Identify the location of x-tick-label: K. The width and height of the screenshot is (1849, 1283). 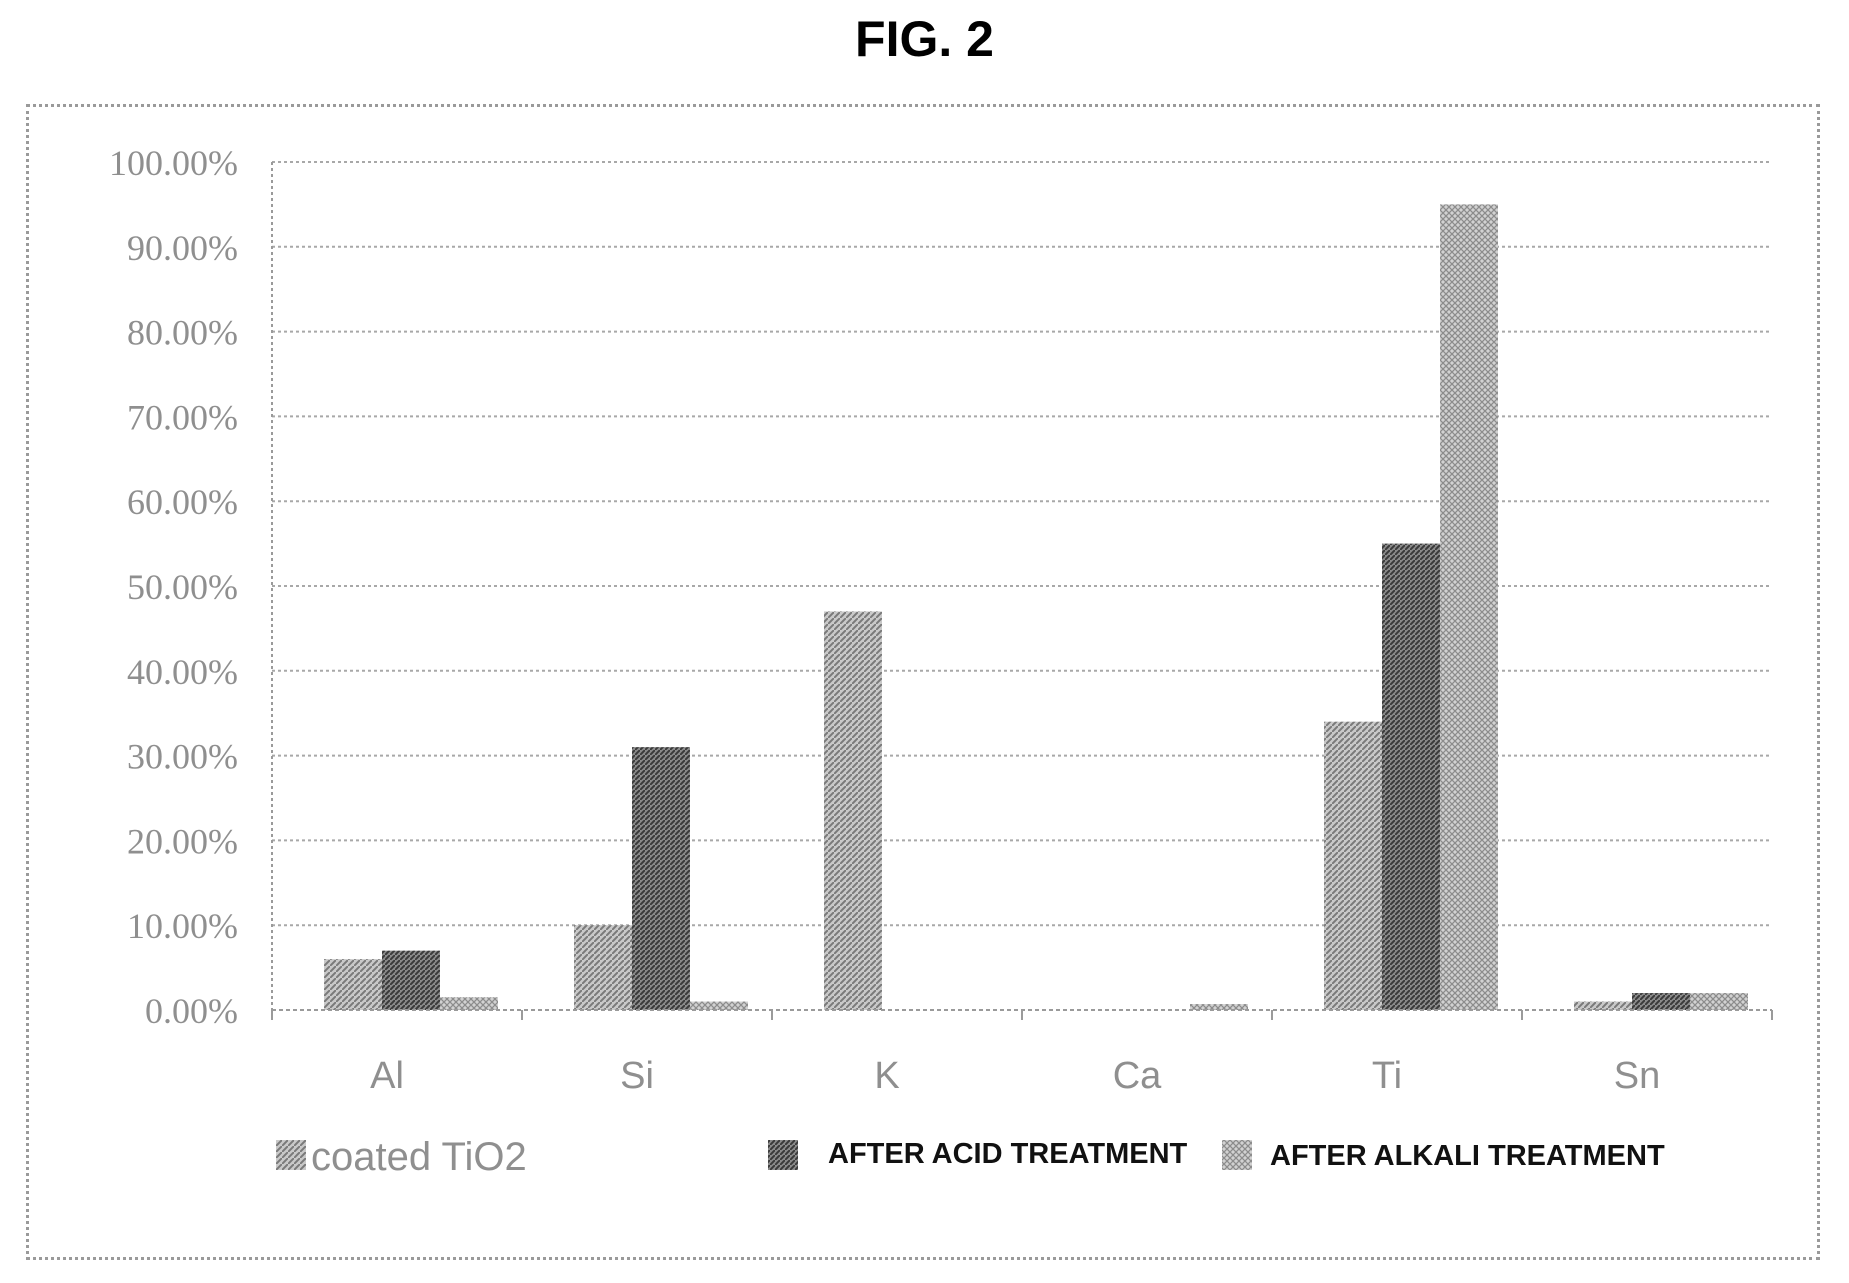
(886, 1076).